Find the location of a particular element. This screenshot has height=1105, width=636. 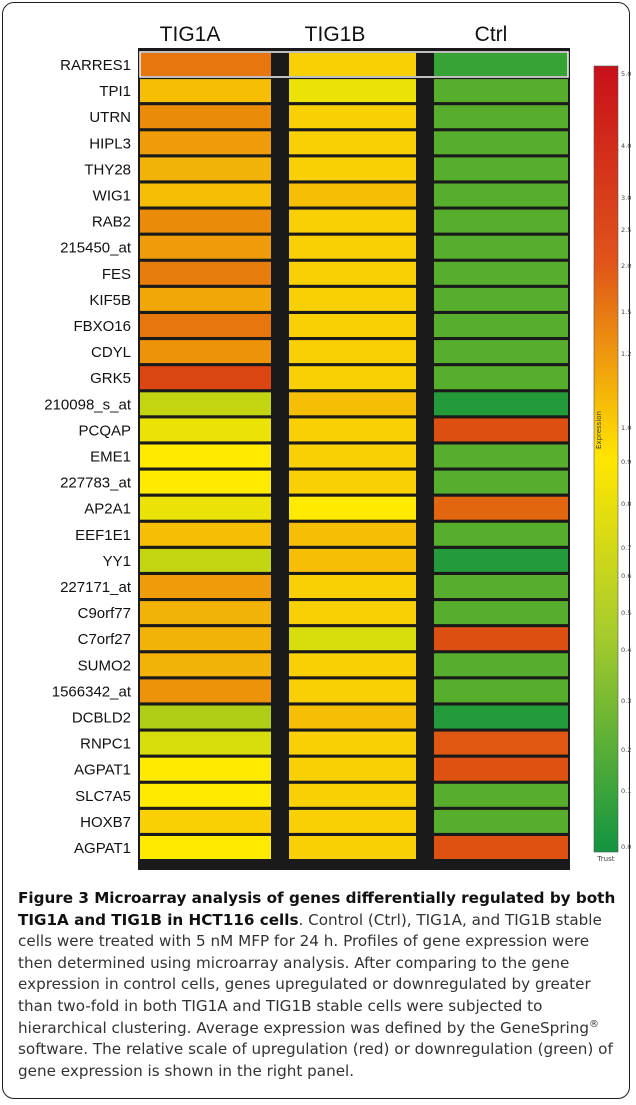

row-label: UTRN is located at coordinates (110, 117).